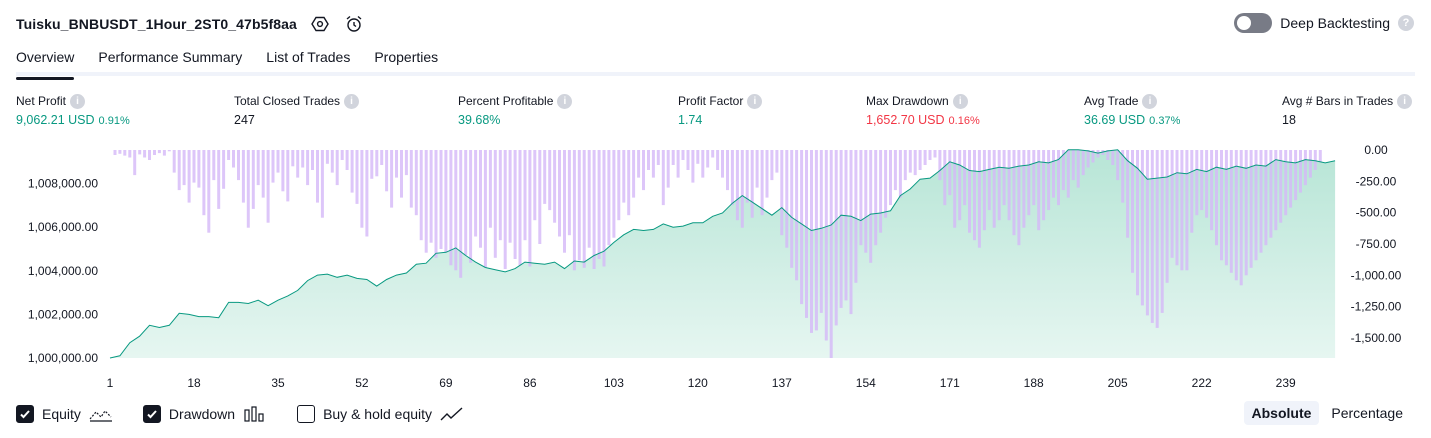  I want to click on metric-value: 9,062.21 USD, so click(55, 120).